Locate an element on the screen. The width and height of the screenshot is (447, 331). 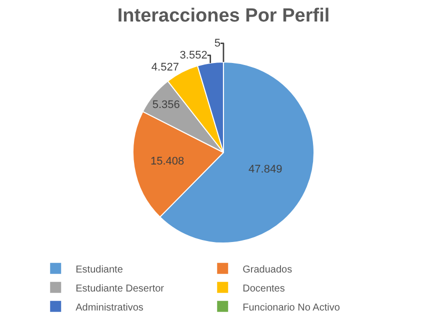
data-label: 47.849 is located at coordinates (265, 170).